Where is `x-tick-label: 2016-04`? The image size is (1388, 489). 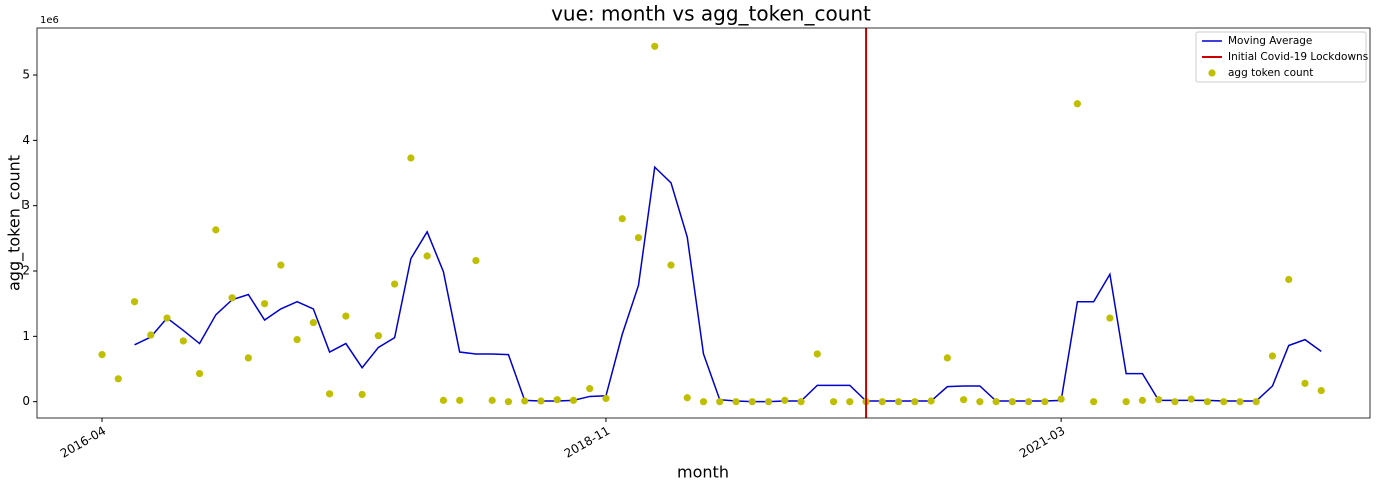 x-tick-label: 2016-04 is located at coordinates (83, 442).